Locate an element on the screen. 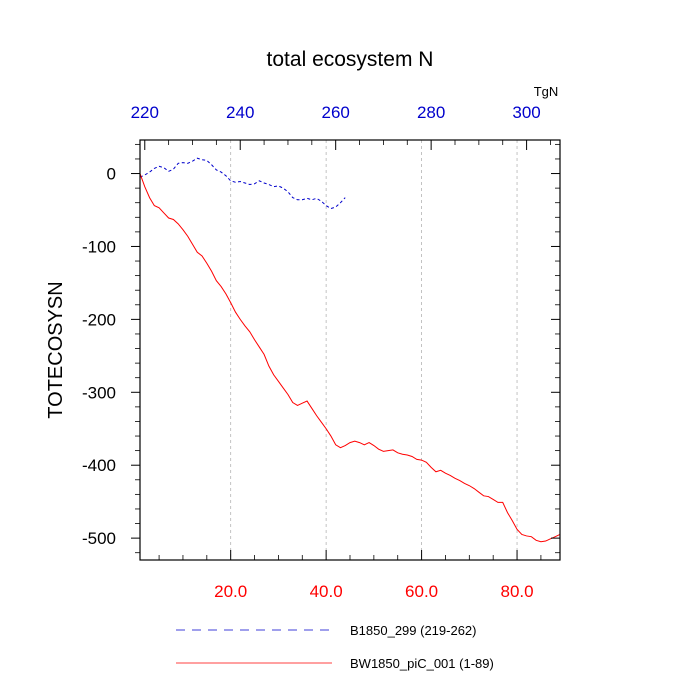 Image resolution: width=700 pixels, height=700 pixels. bottom-tick-label-2: 60.0 is located at coordinates (421, 591).